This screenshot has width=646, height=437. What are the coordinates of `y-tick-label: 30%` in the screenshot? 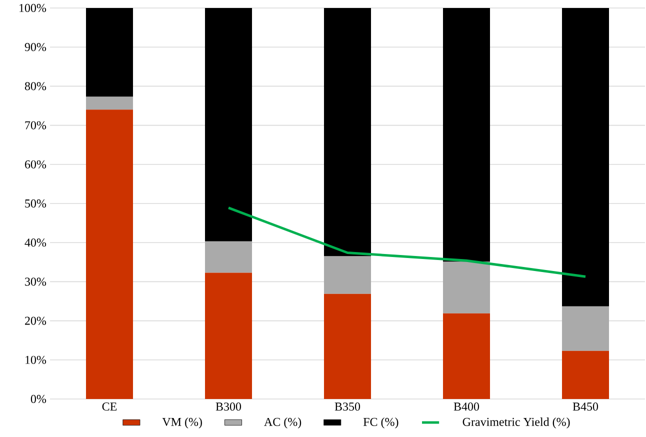 It's located at (35, 282).